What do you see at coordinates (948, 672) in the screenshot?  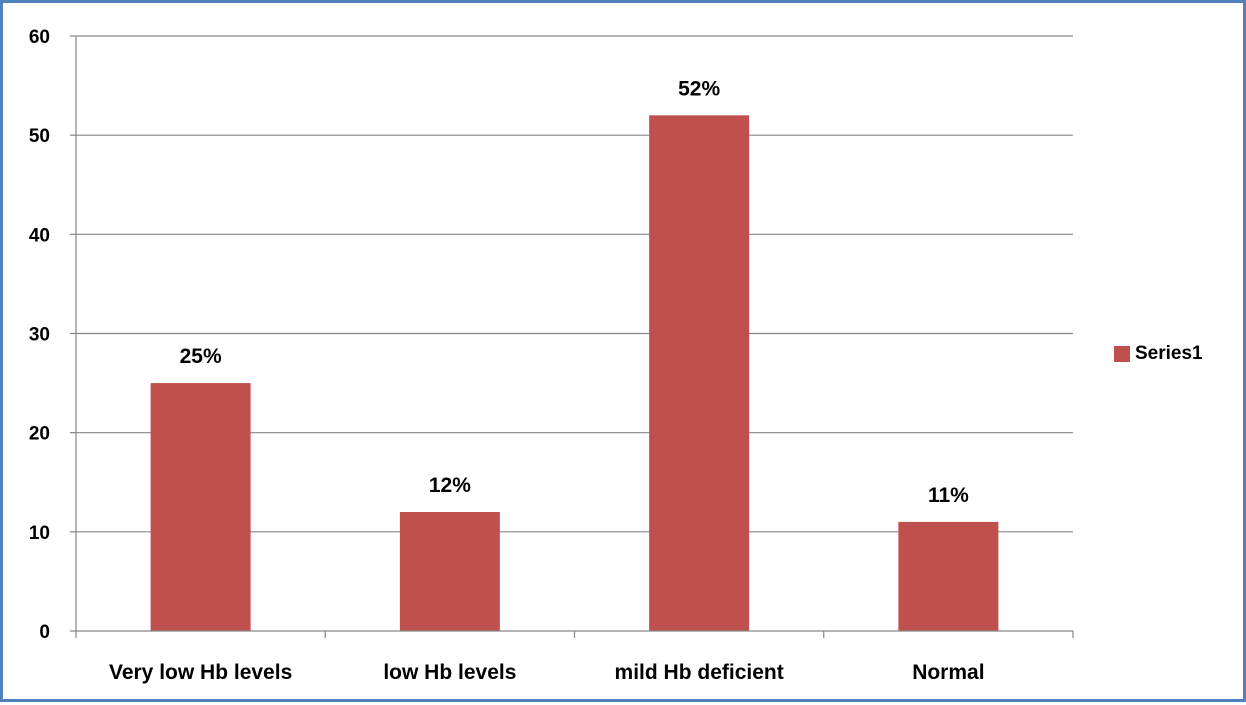 I see `category-label: Normal` at bounding box center [948, 672].